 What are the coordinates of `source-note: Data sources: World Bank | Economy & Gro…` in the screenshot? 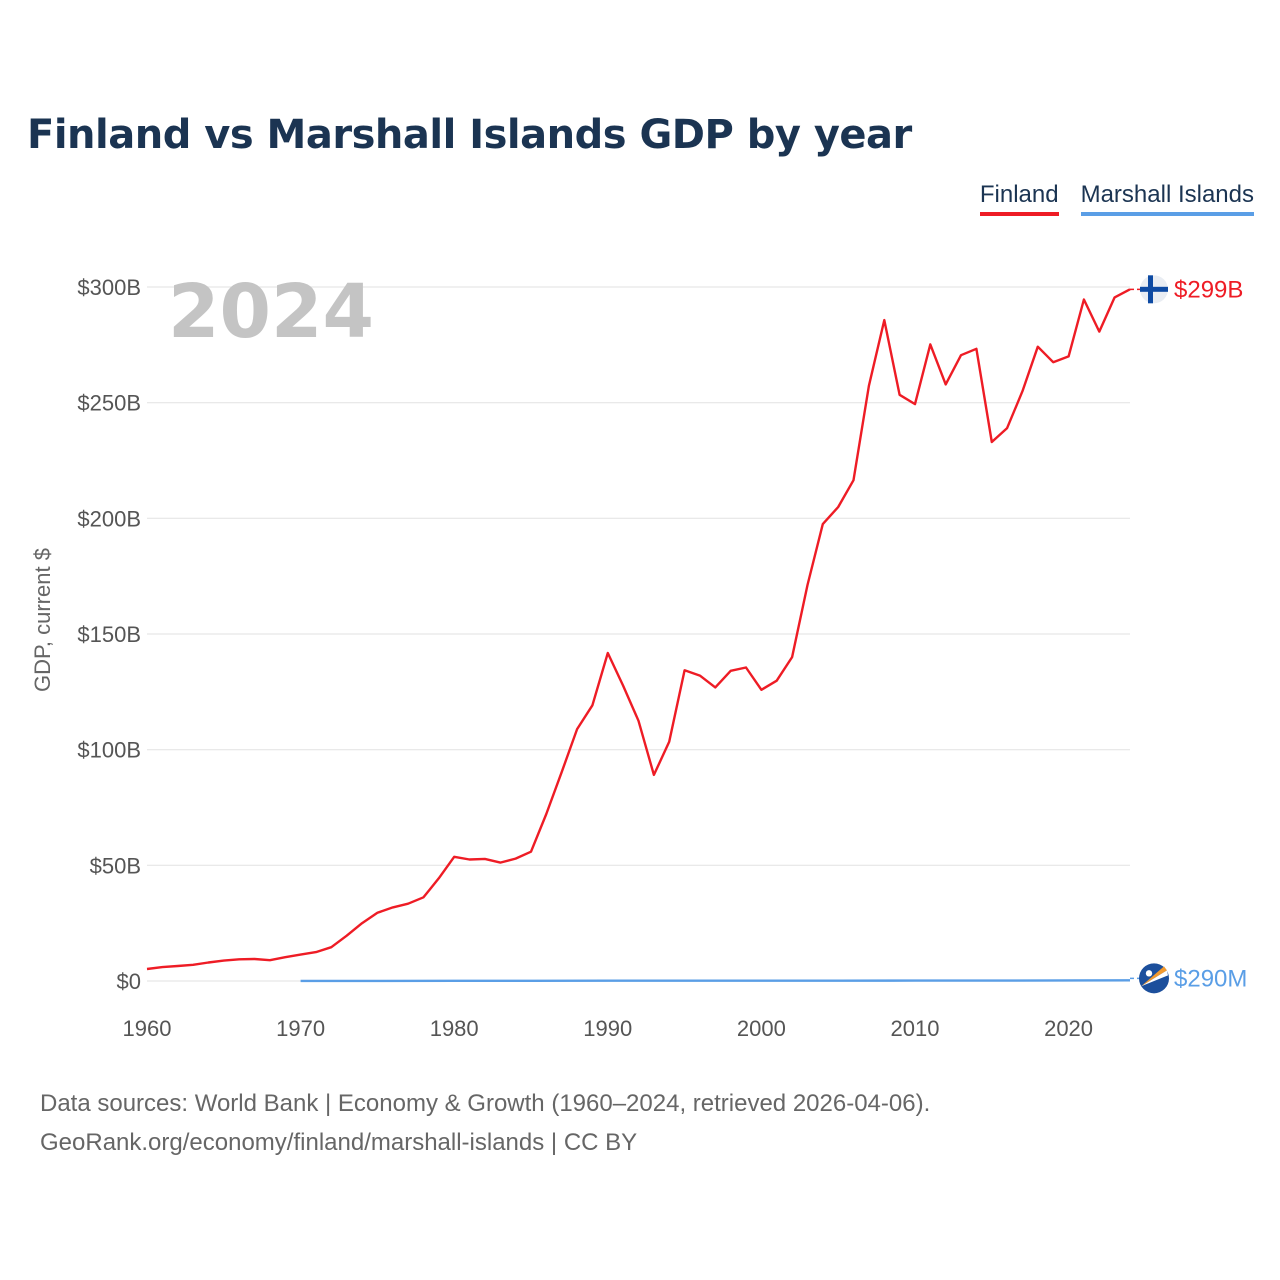 It's located at (485, 1123).